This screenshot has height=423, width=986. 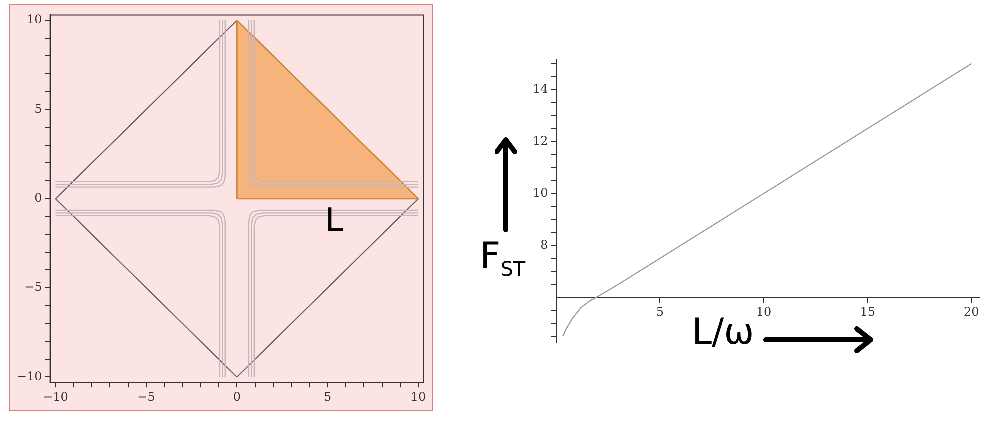 I want to click on y-tick-label: 8, so click(x=544, y=245).